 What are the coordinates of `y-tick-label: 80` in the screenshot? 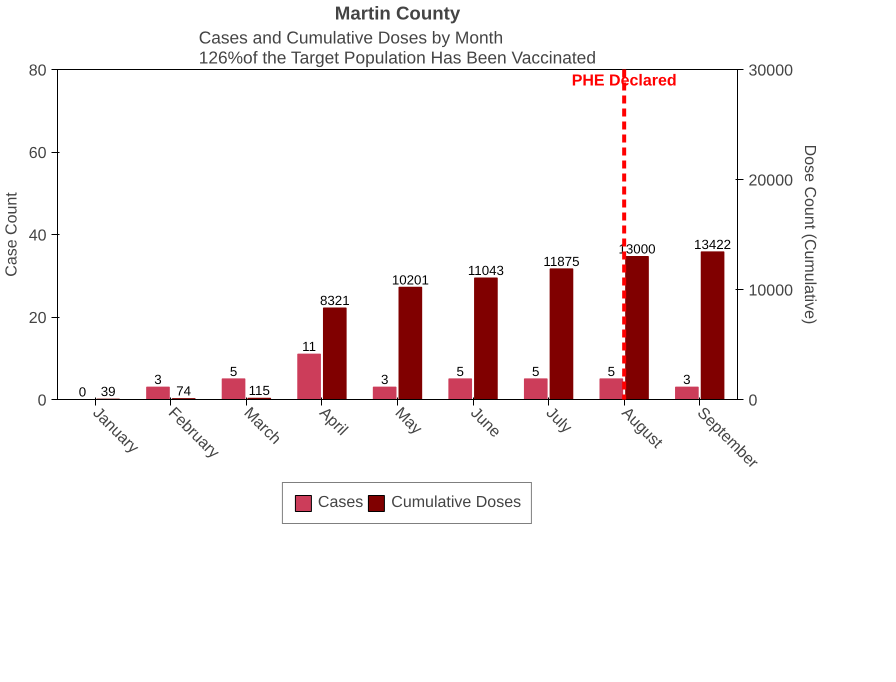 It's located at (37, 71).